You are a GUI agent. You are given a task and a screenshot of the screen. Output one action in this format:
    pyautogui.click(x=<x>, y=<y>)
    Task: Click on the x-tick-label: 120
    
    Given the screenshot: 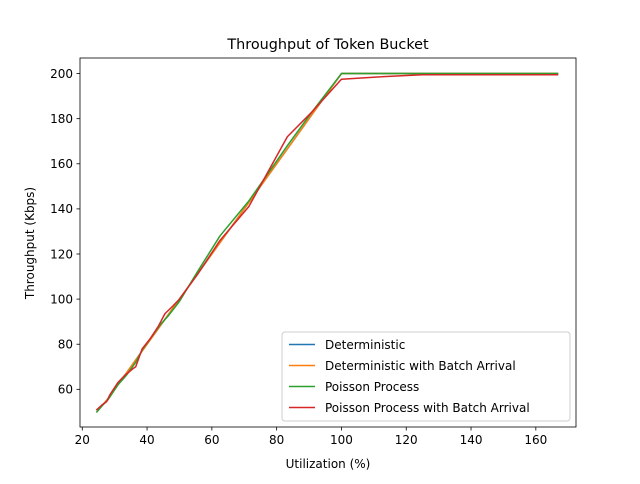 What is the action you would take?
    pyautogui.click(x=406, y=440)
    